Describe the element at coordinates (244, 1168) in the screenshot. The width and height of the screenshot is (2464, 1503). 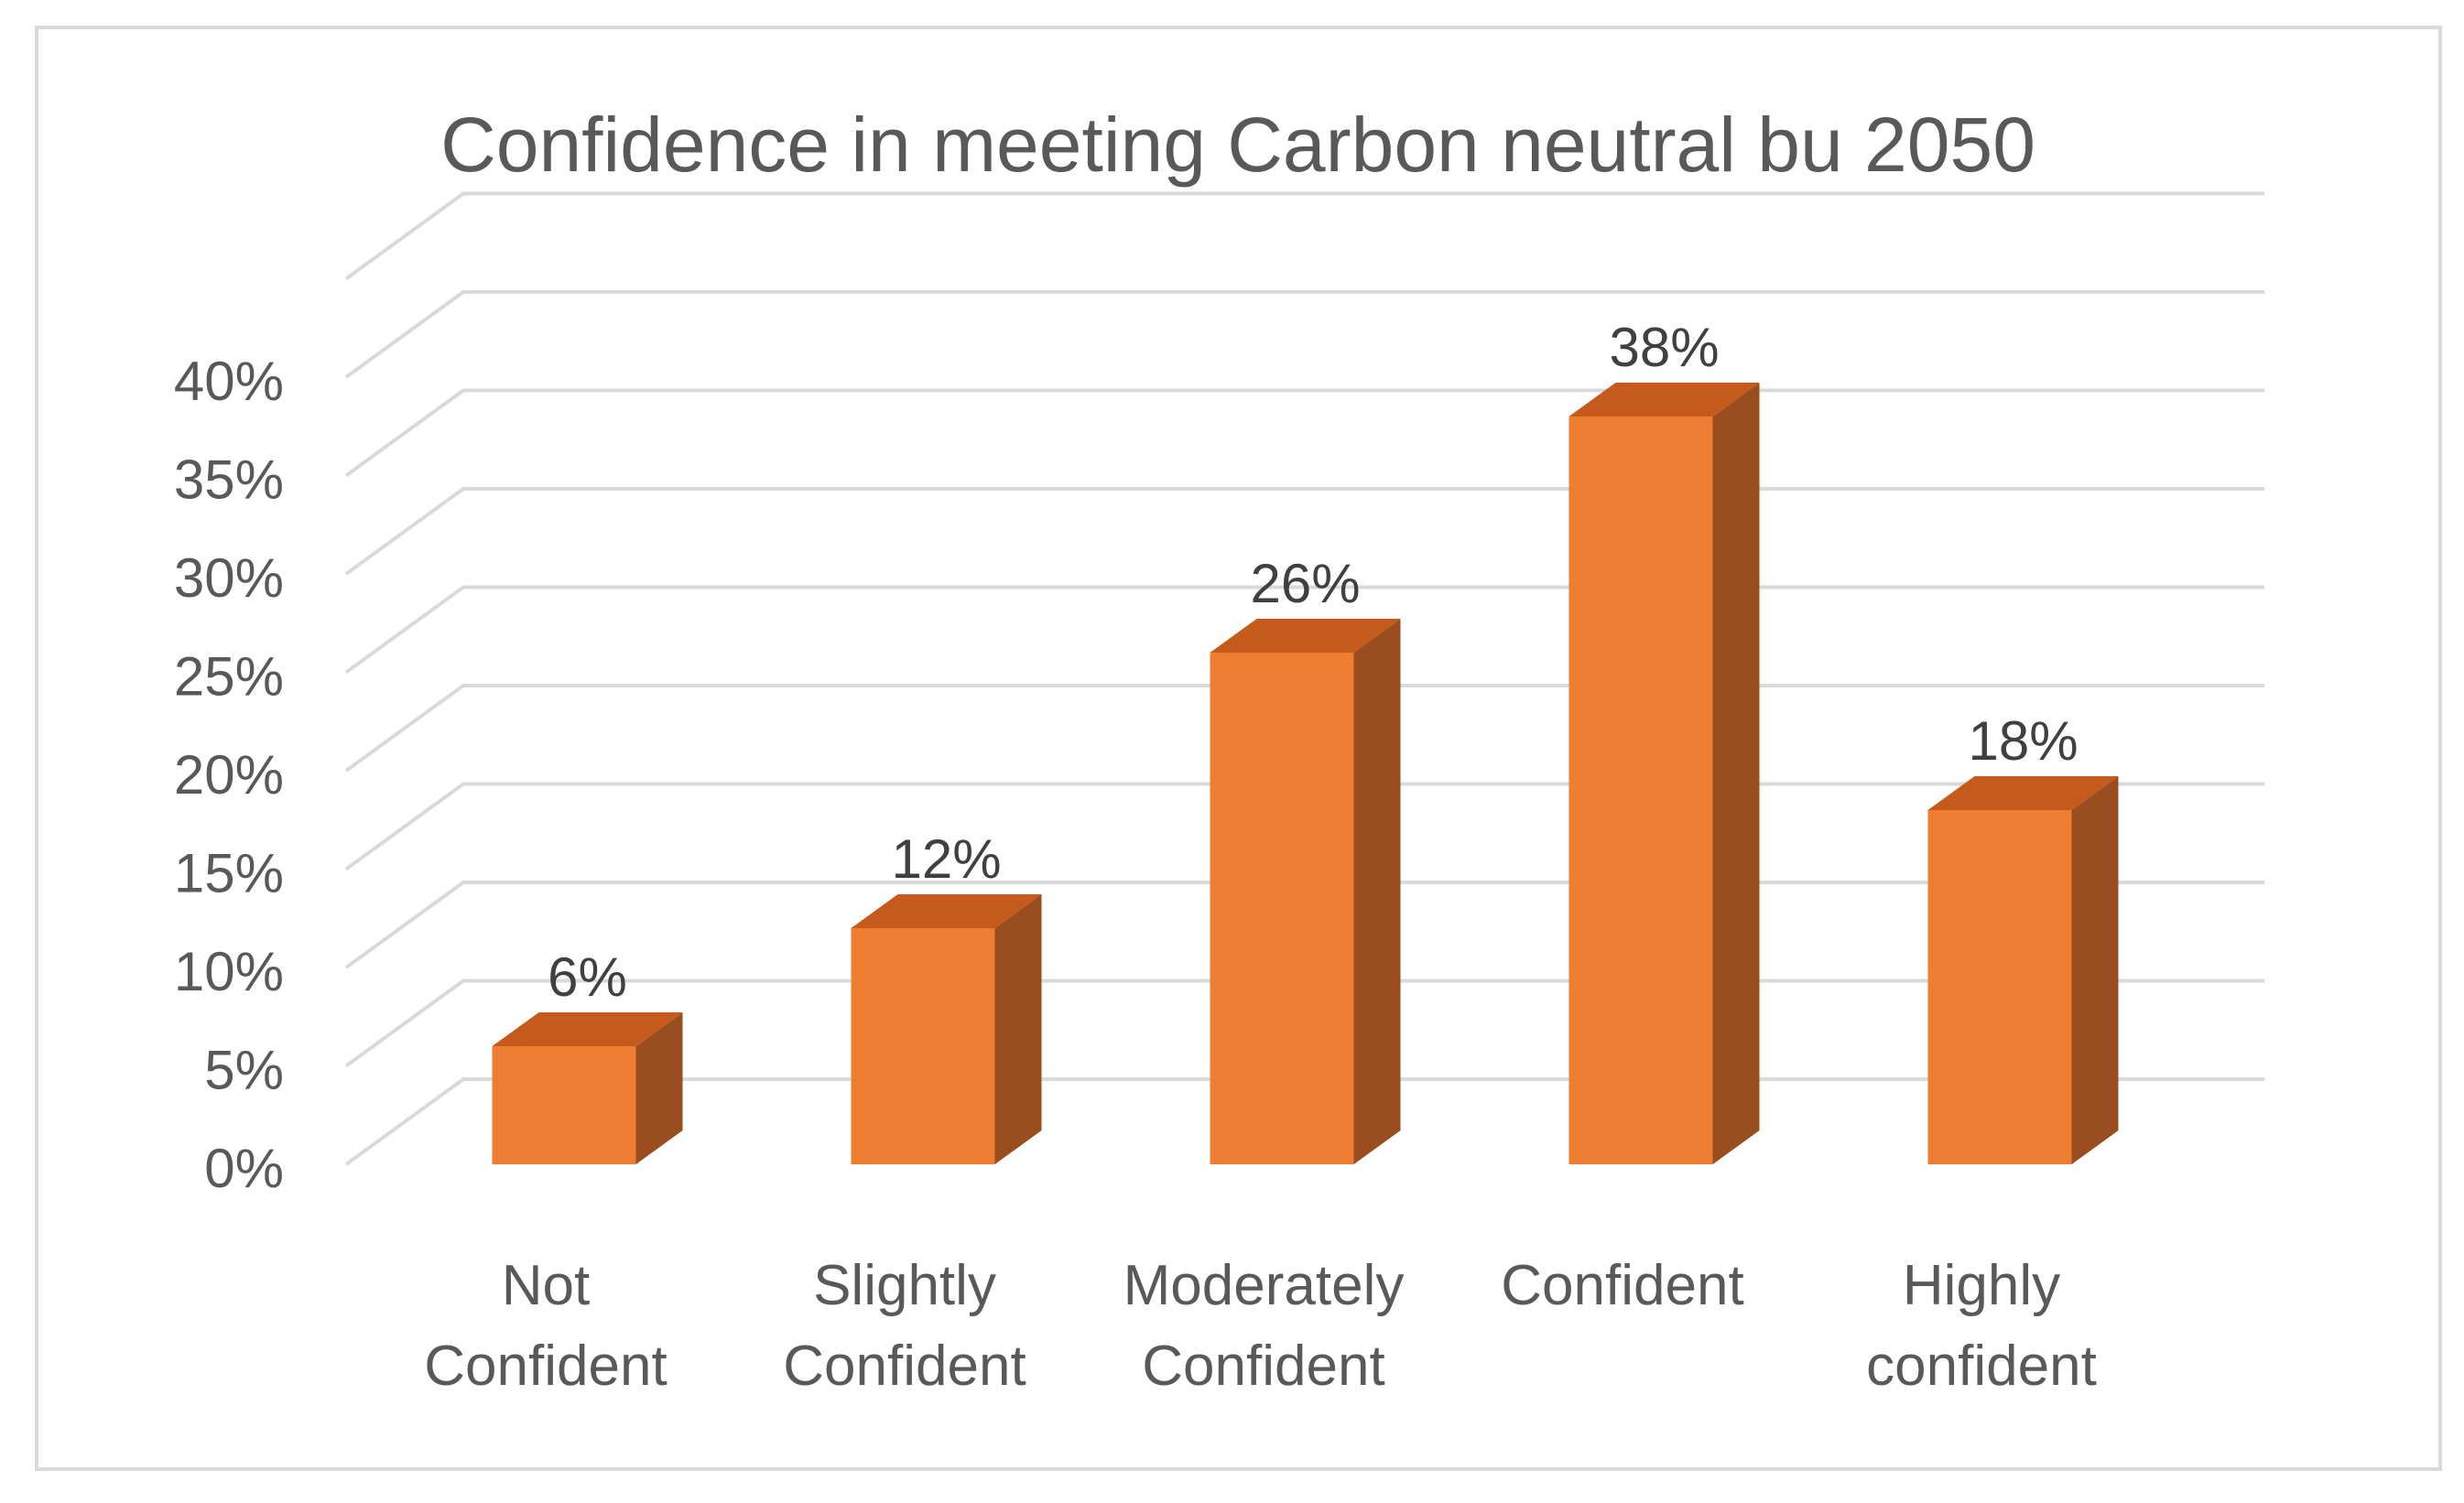
I see `y-tick-label: 0%` at that location.